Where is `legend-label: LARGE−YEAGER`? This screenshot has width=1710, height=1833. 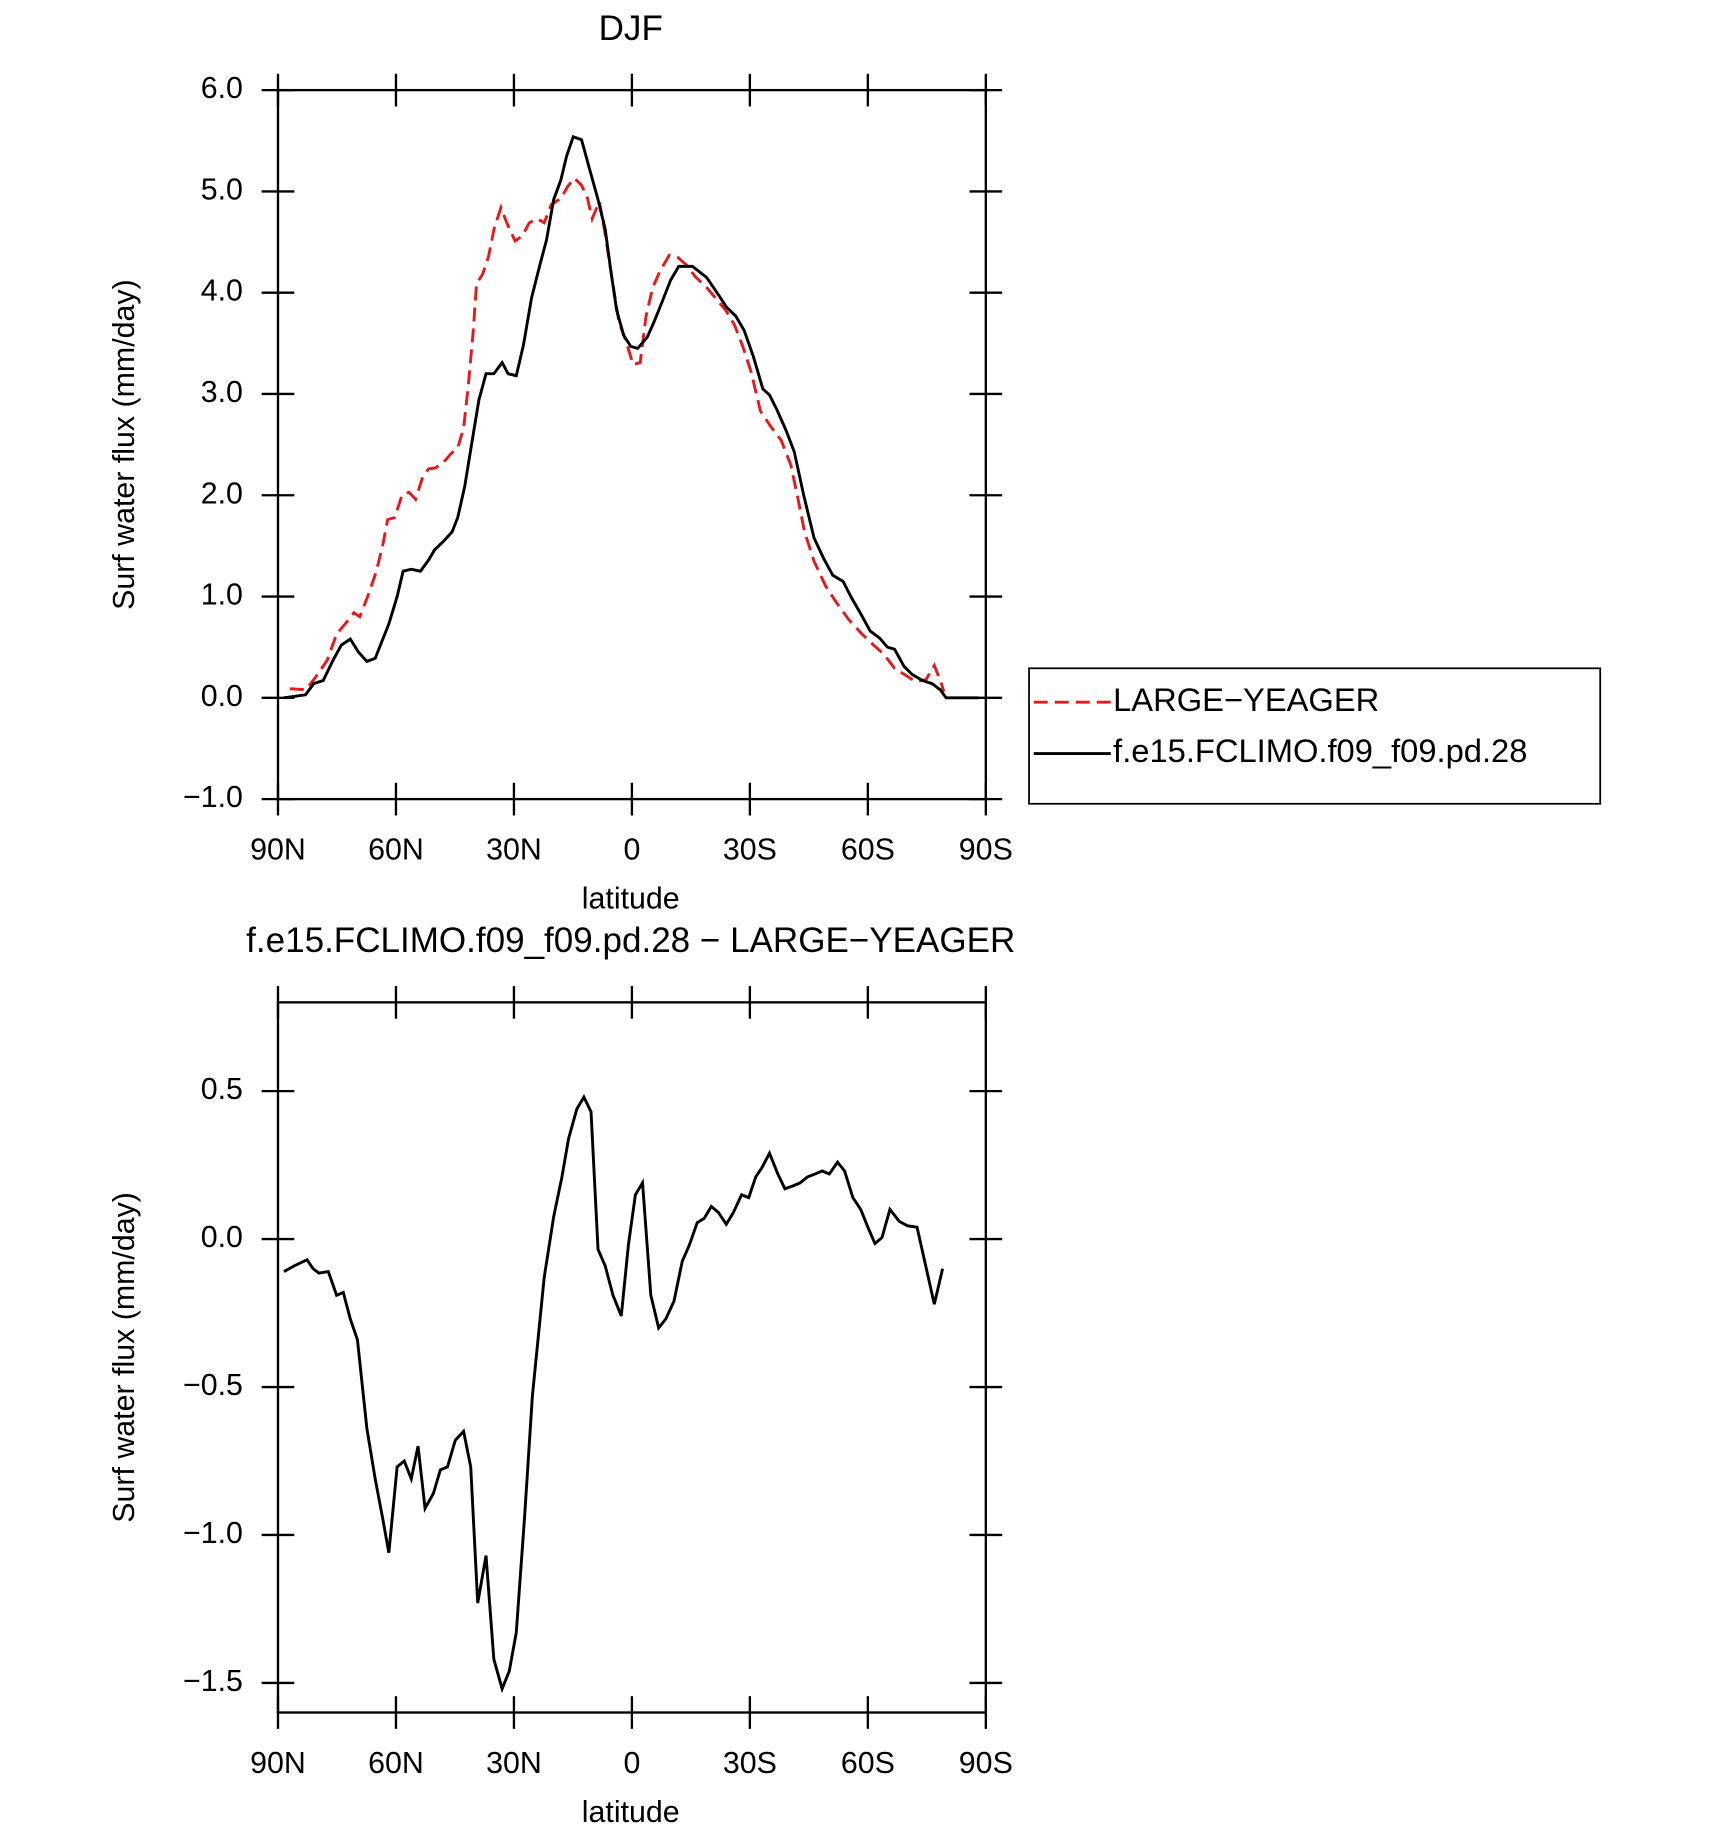 legend-label: LARGE−YEAGER is located at coordinates (1246, 699).